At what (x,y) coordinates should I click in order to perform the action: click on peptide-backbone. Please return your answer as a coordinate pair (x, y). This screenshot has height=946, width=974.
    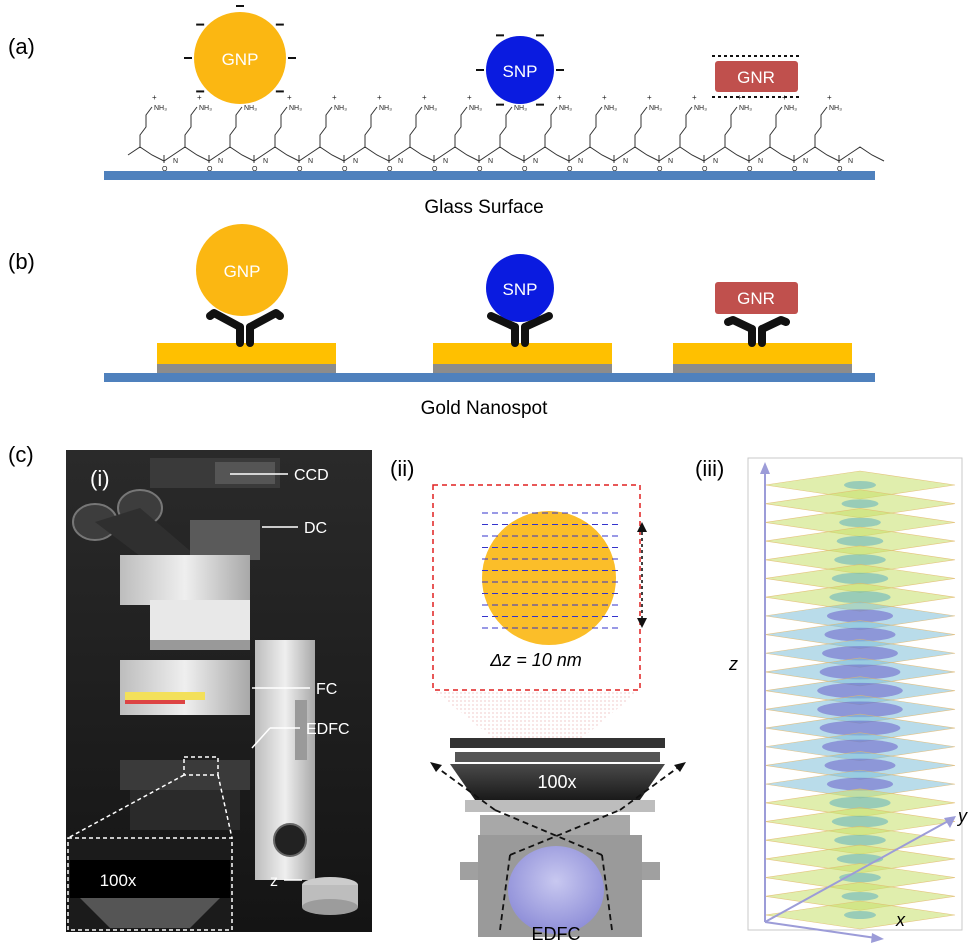
    Looking at the image, I should click on (506, 154).